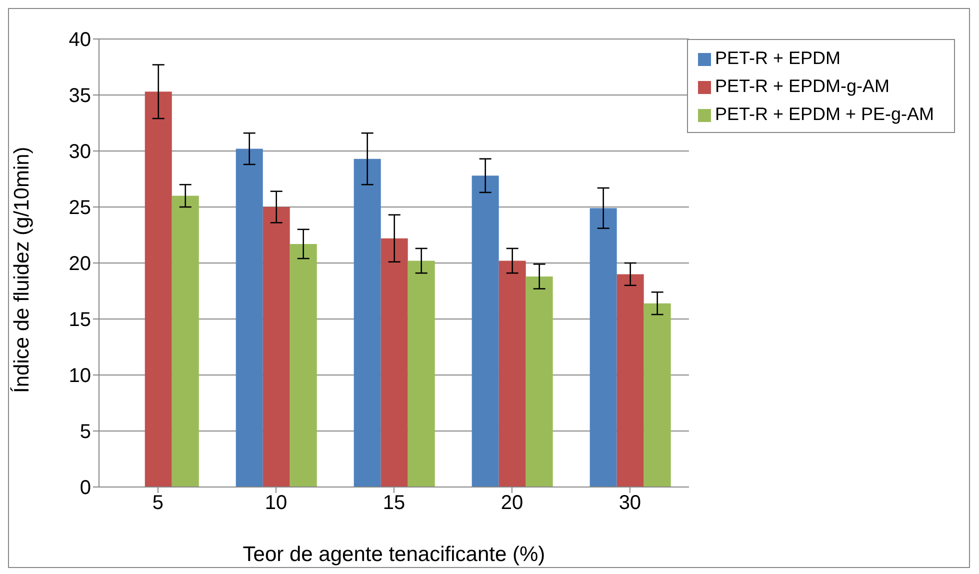 The width and height of the screenshot is (979, 574). What do you see at coordinates (79, 208) in the screenshot?
I see `y-tick-label: 25` at bounding box center [79, 208].